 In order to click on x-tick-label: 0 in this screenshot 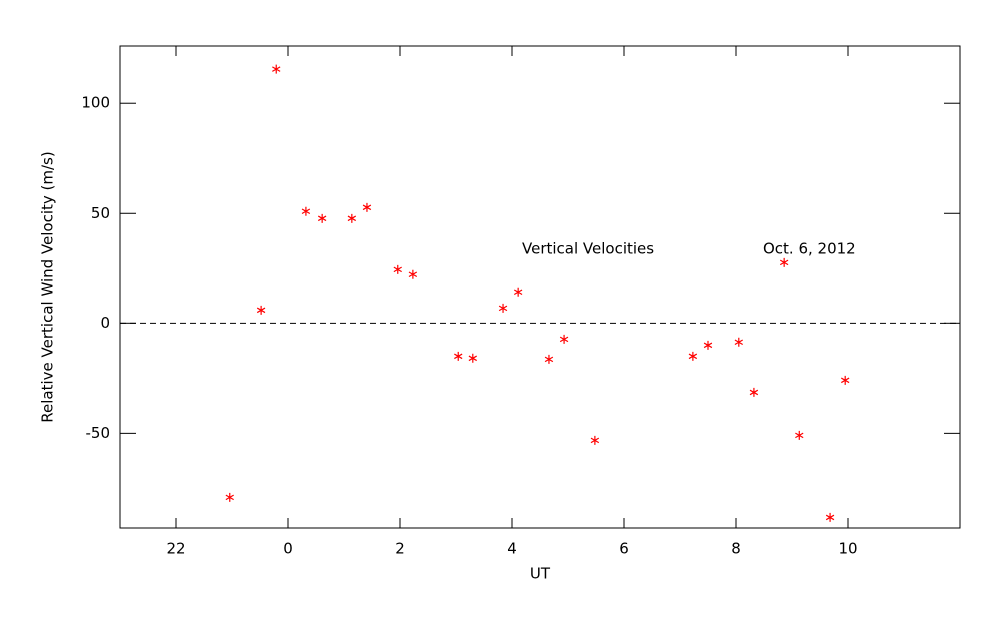, I will do `click(288, 549)`.